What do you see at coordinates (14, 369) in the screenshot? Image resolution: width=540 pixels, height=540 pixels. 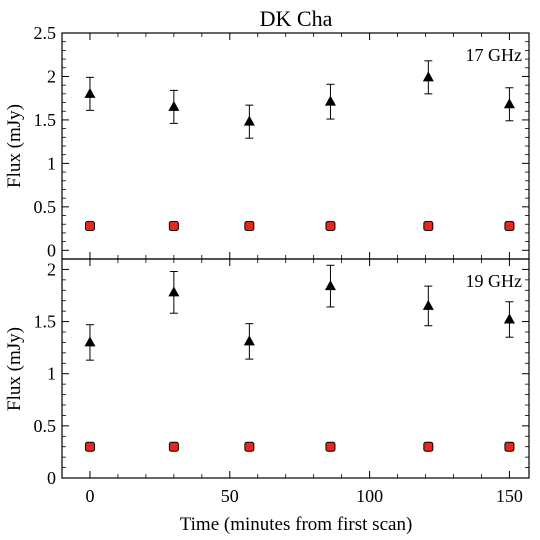 I see `panel-19ghz-ylabel: Flux (mJy)` at bounding box center [14, 369].